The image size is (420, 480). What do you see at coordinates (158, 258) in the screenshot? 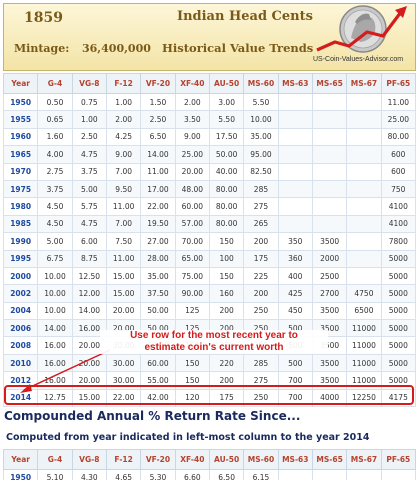
I see `value-value-cell: 28.00` at bounding box center [158, 258].